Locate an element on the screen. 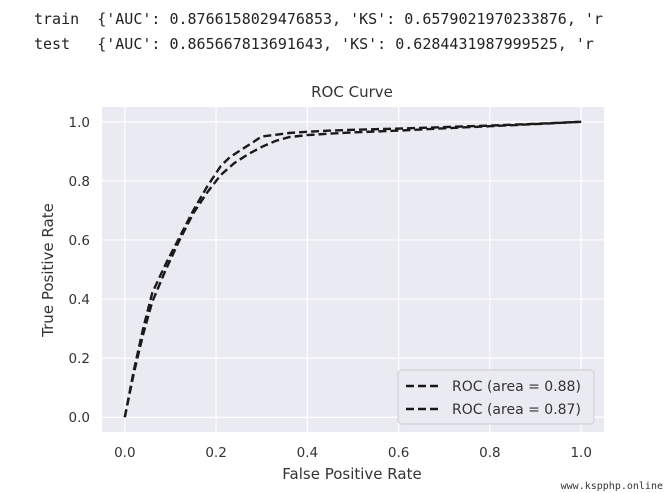  y-tick-label: 0.6 is located at coordinates (79, 241).